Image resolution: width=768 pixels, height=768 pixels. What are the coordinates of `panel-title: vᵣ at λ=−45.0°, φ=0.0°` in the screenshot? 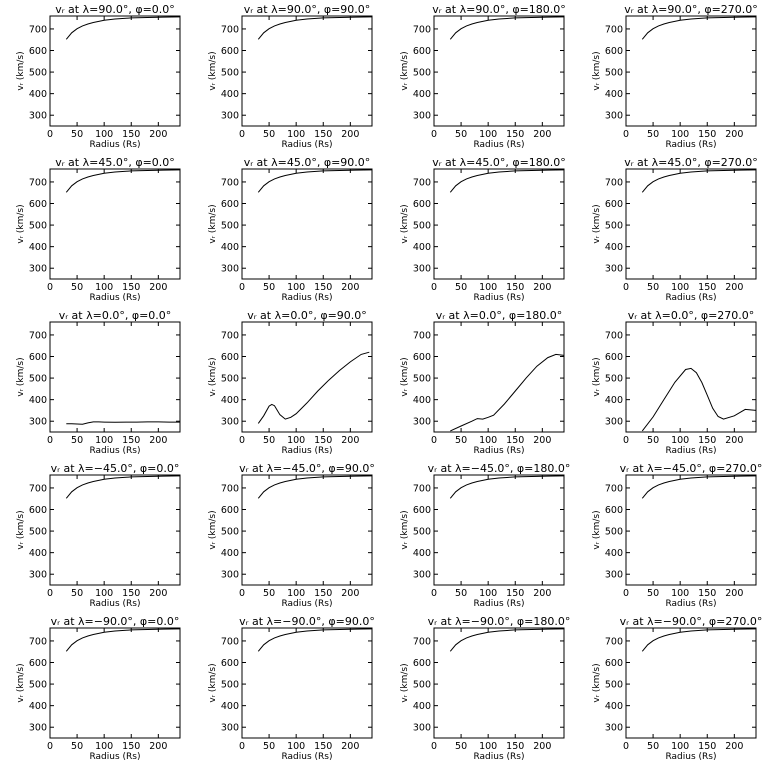 It's located at (115, 468).